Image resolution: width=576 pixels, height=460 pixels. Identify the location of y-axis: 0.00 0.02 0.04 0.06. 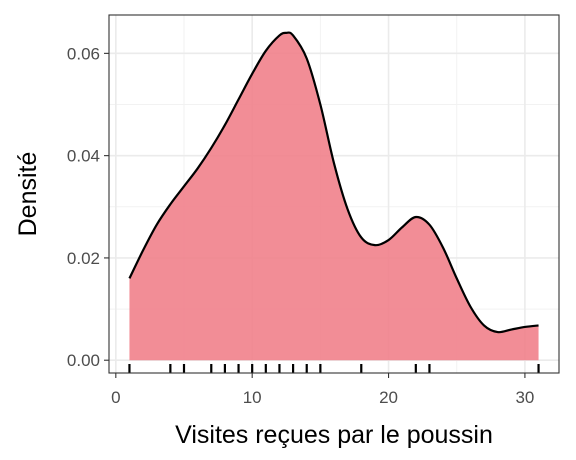
(88, 207).